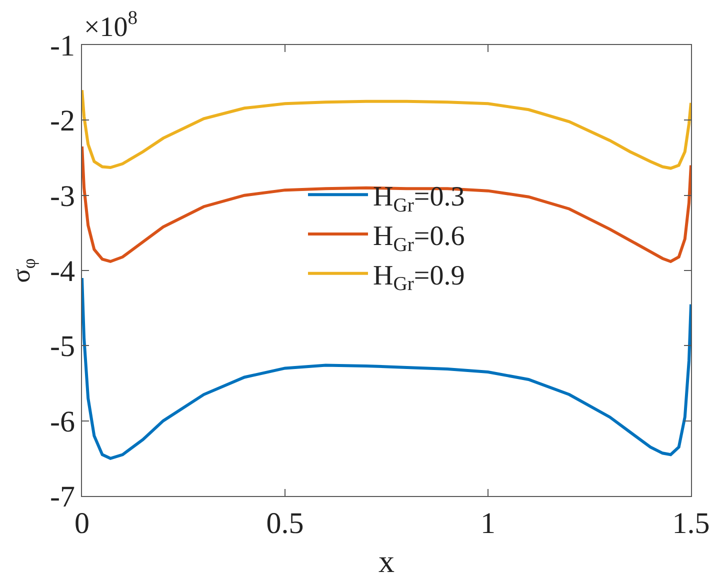  What do you see at coordinates (386, 560) in the screenshot?
I see `x-axis-title: x` at bounding box center [386, 560].